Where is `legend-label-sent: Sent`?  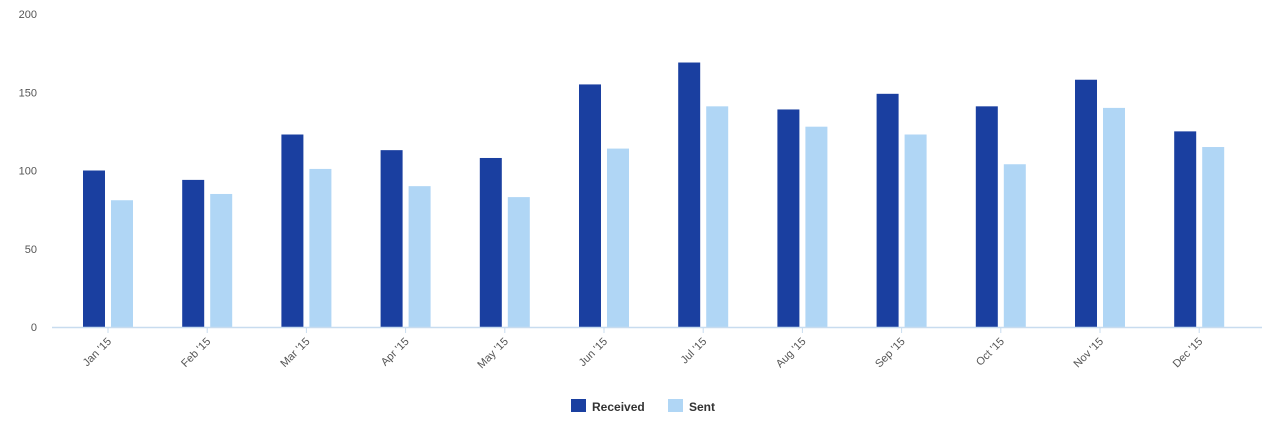
legend-label-sent: Sent is located at coordinates (702, 407).